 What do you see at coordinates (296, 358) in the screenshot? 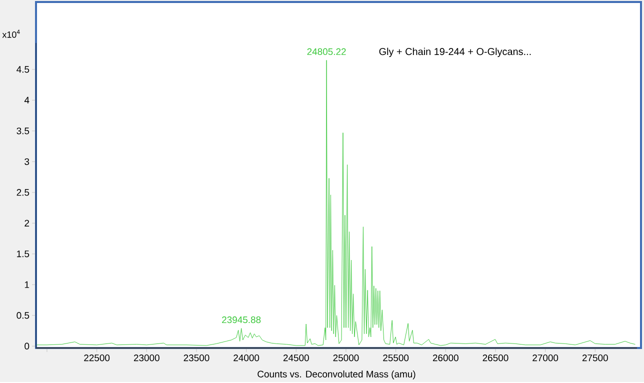
I see `x-tick-label: 24500` at bounding box center [296, 358].